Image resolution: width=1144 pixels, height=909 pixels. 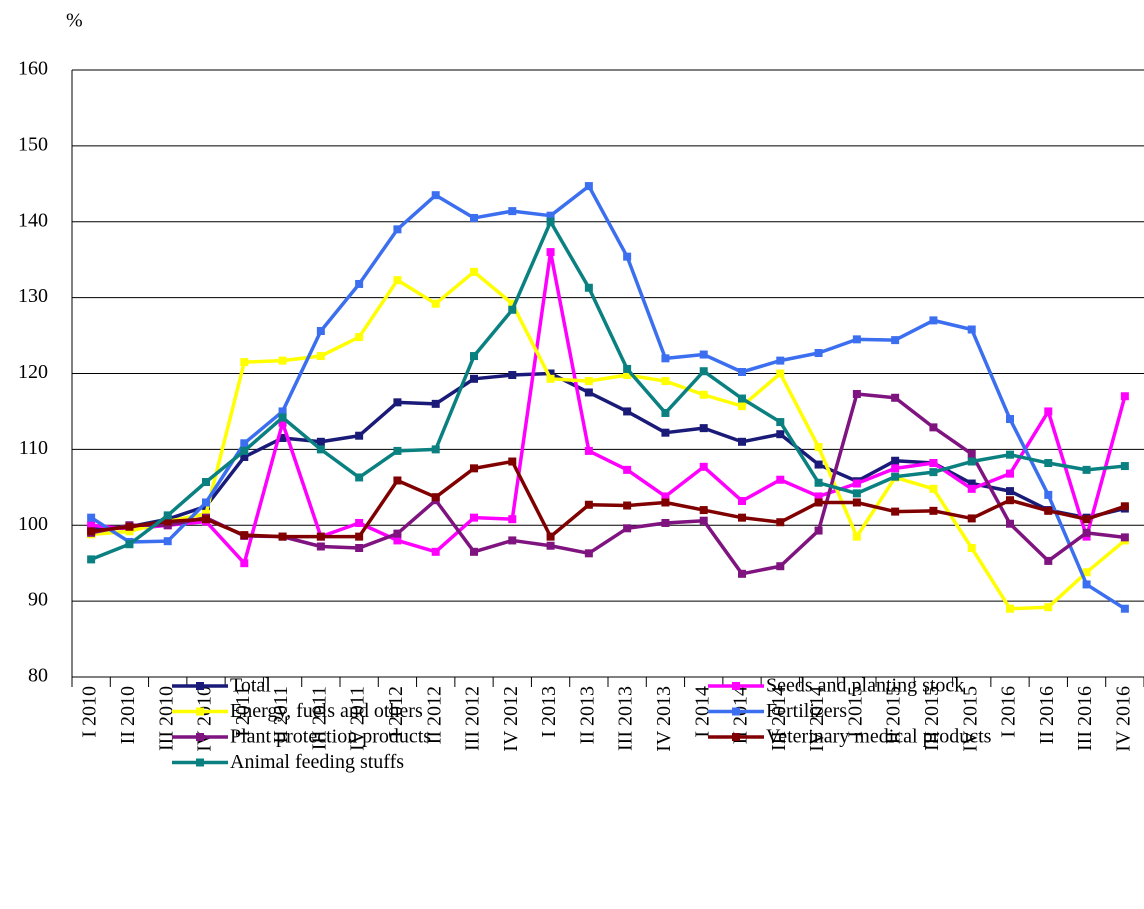 What do you see at coordinates (358, 718) in the screenshot?
I see `x-tick-label: IV 2011` at bounding box center [358, 718].